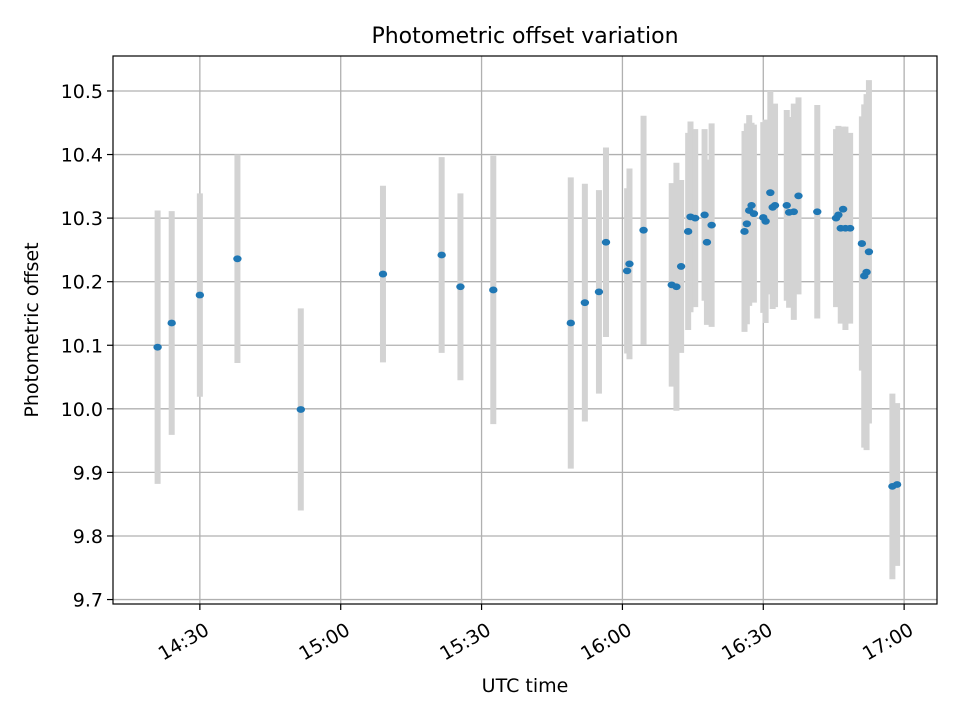  Describe the element at coordinates (88, 537) in the screenshot. I see `y-tick-label: 9.8` at that location.